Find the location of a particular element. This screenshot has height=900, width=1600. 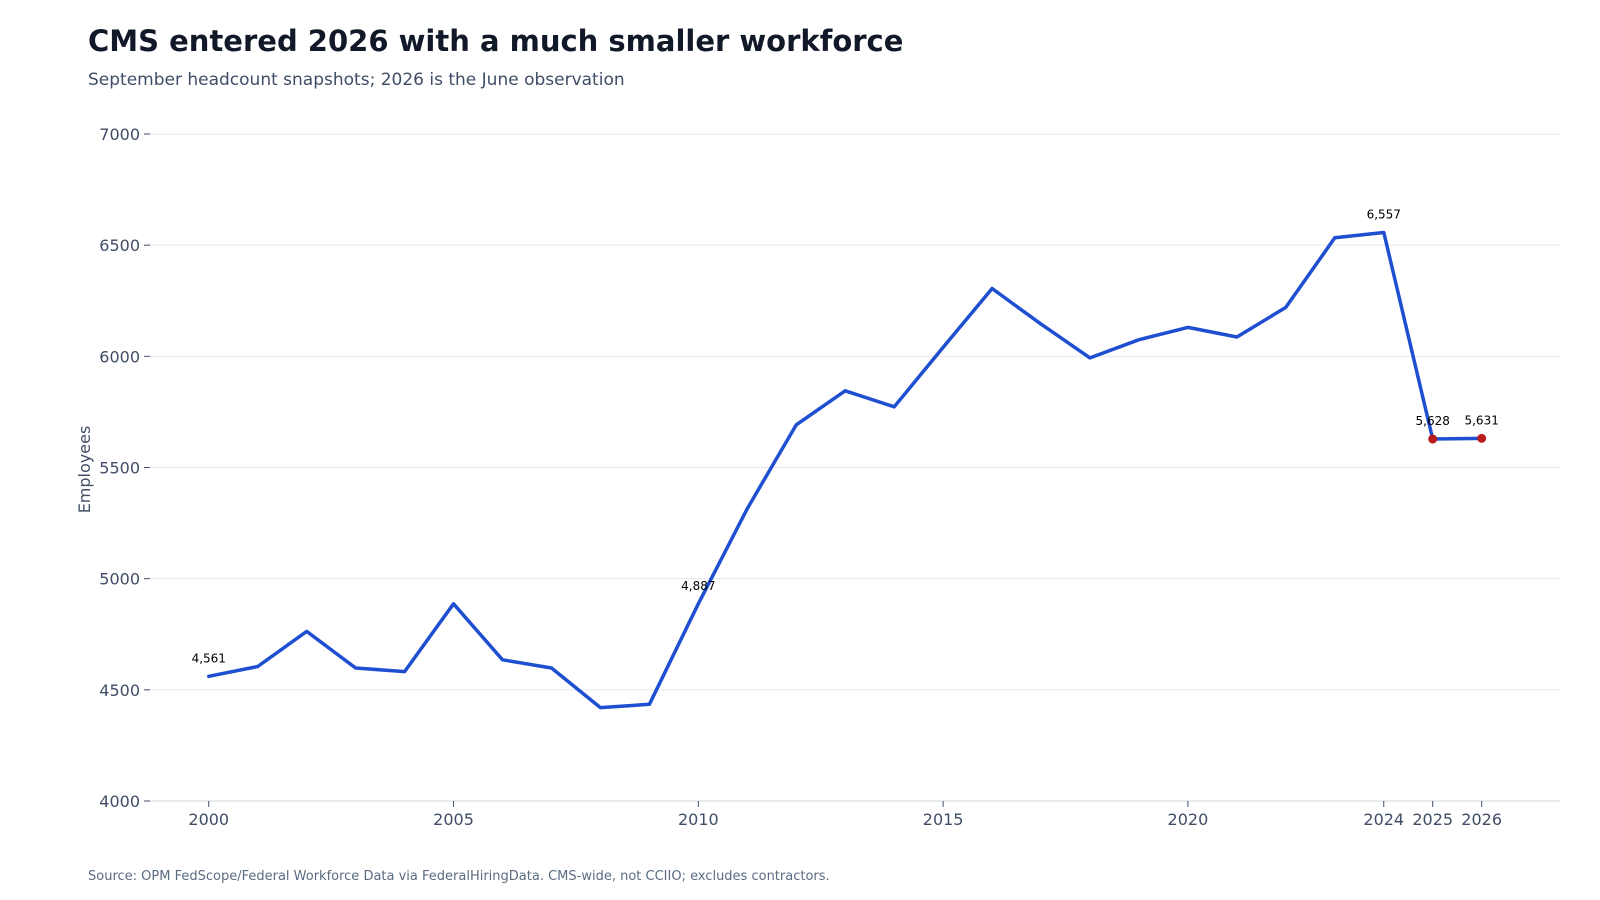

x-tick-label: 2010 is located at coordinates (698, 819).